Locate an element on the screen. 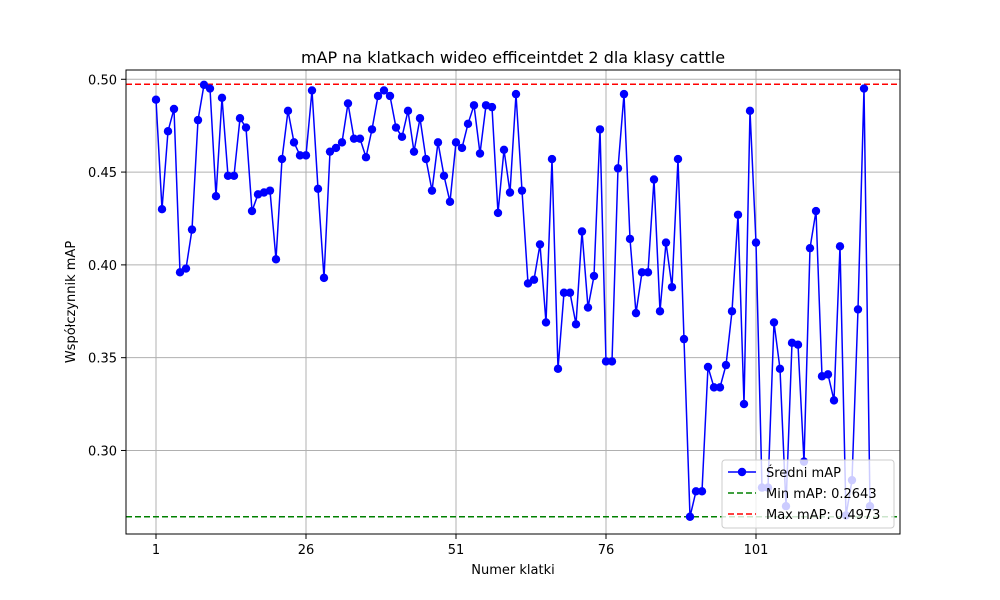 The image size is (1000, 600). x-axis-title: Numer klatki is located at coordinates (512, 570).